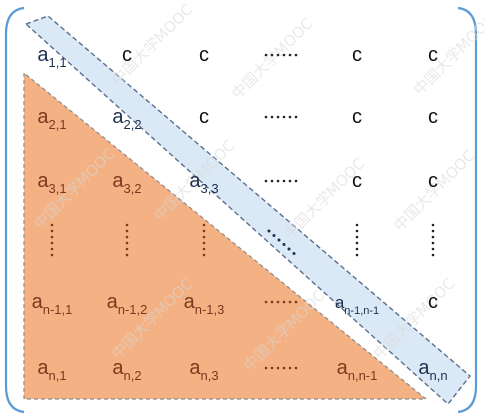 The image size is (484, 417). What do you see at coordinates (126, 370) in the screenshot?
I see `matrix-entry-a-n-2: an,2` at bounding box center [126, 370].